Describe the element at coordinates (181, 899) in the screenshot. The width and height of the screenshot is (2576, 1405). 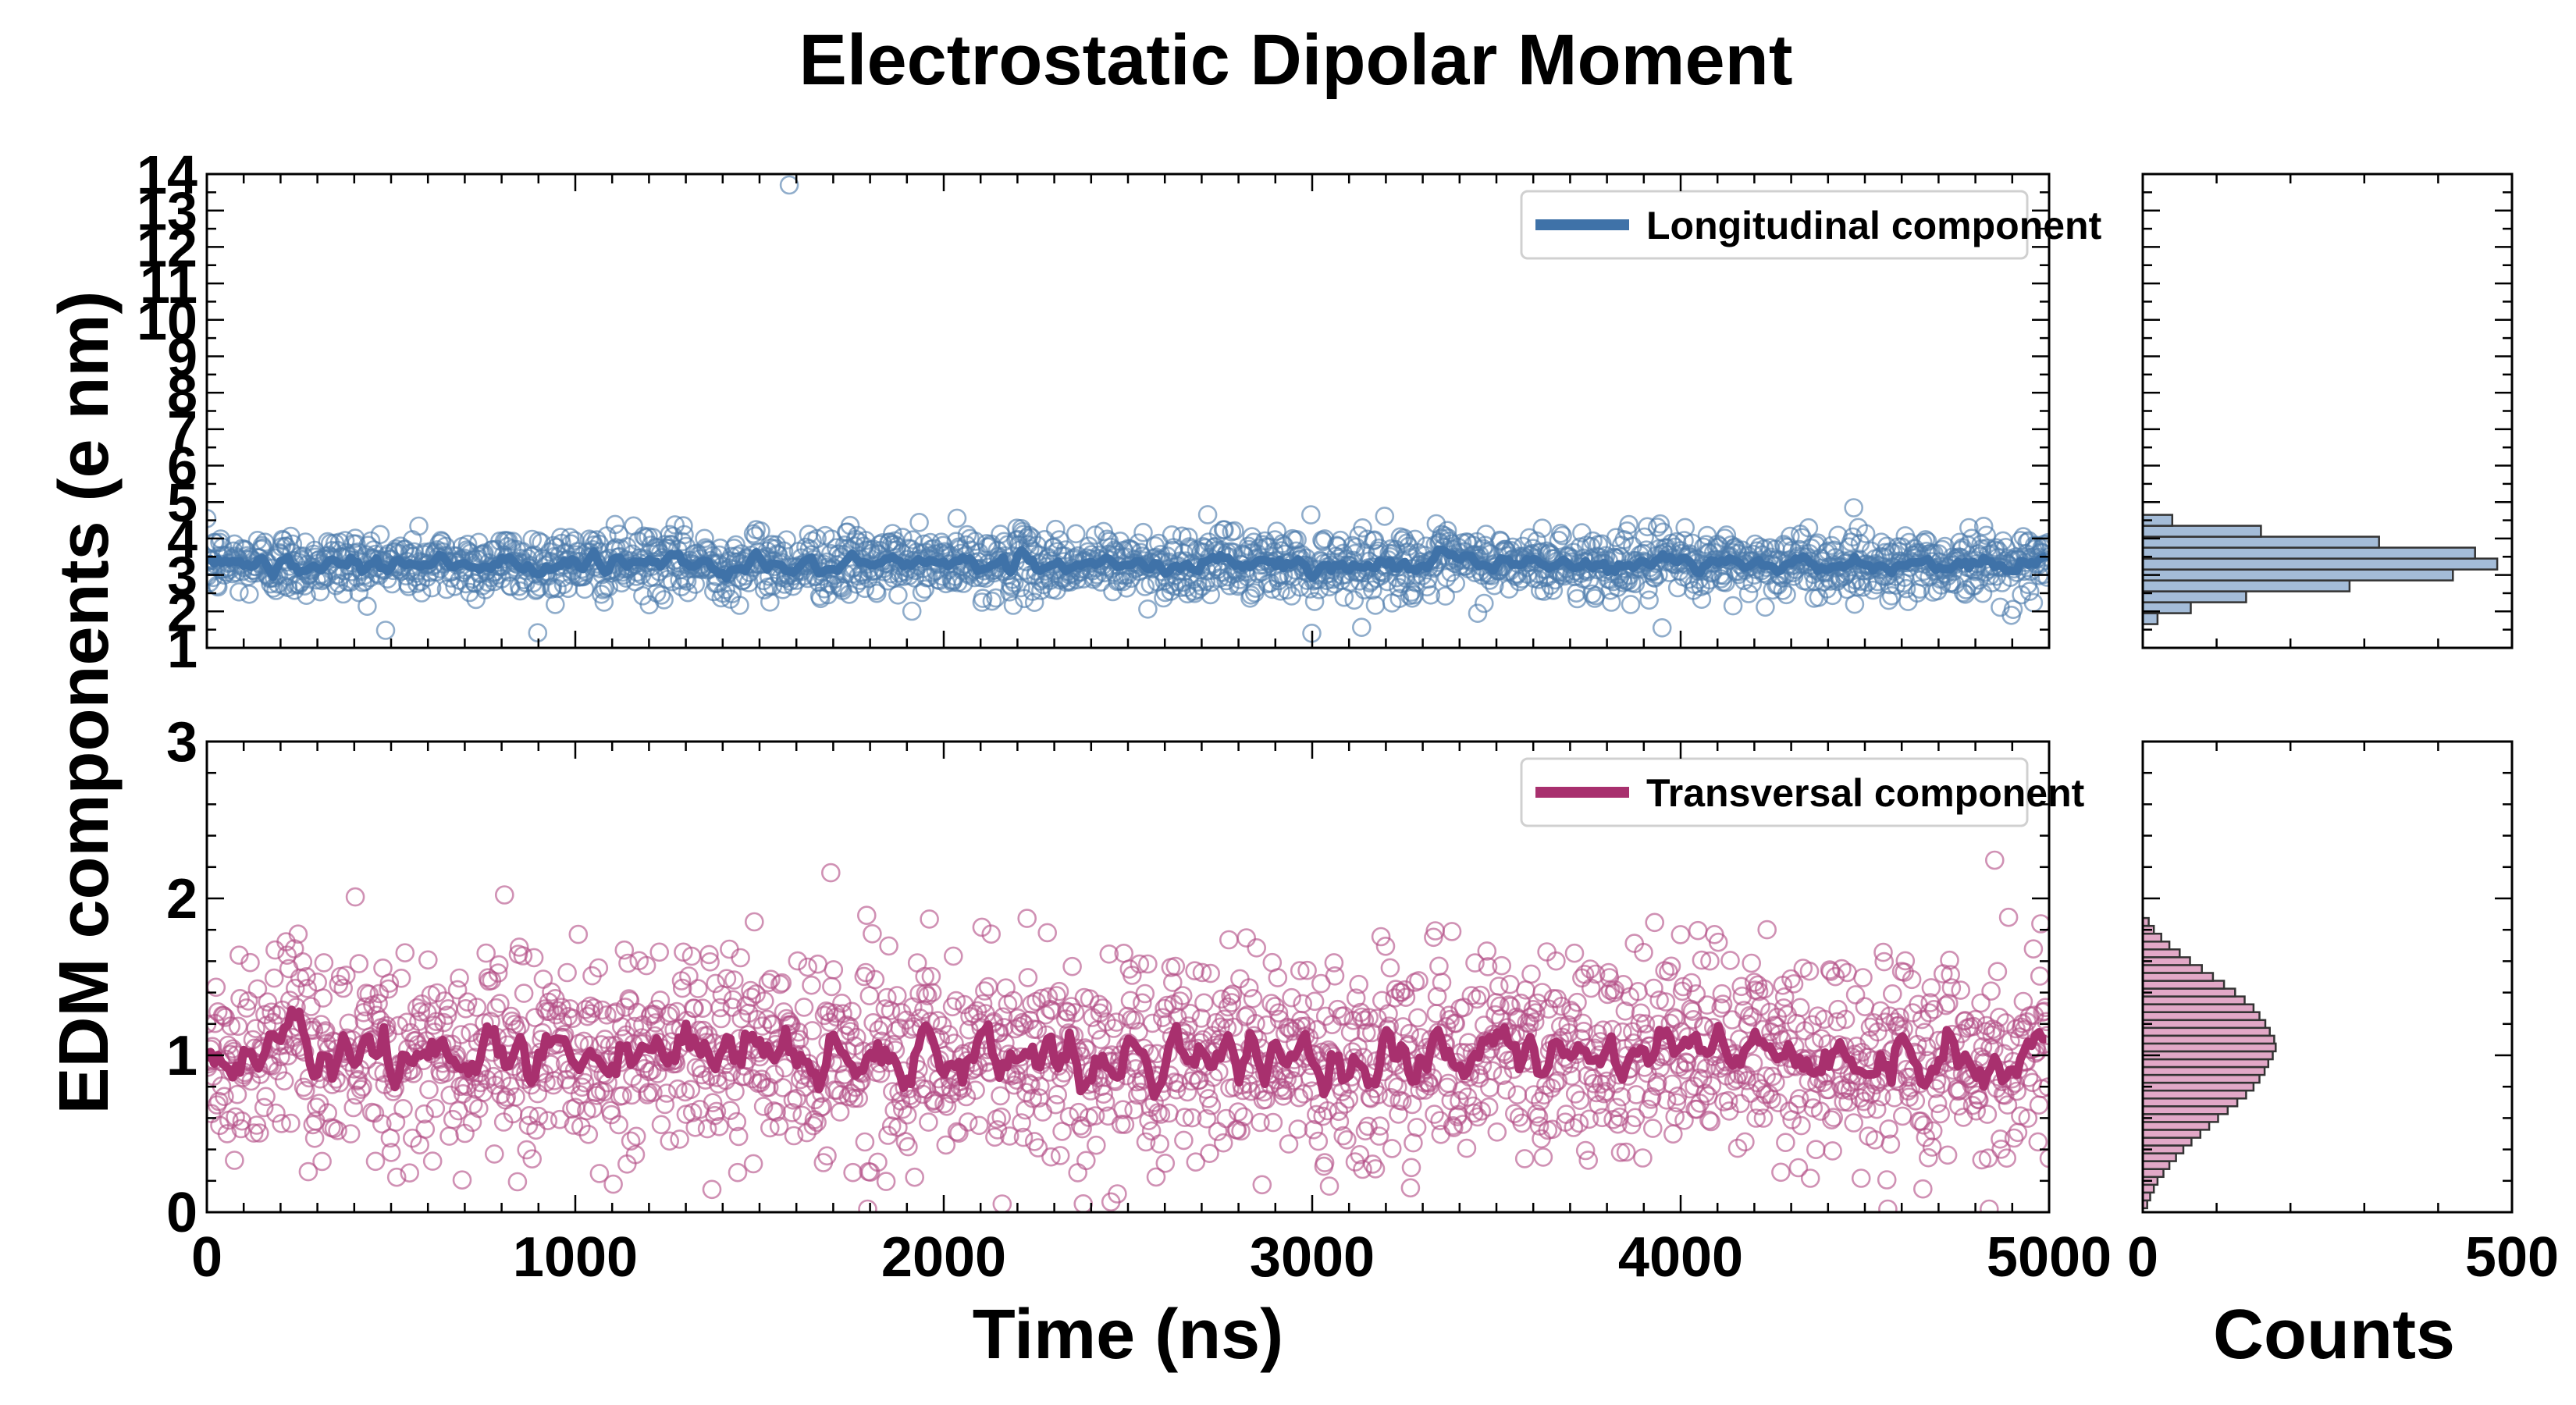
I see `bot-y-tick-label: 2` at that location.